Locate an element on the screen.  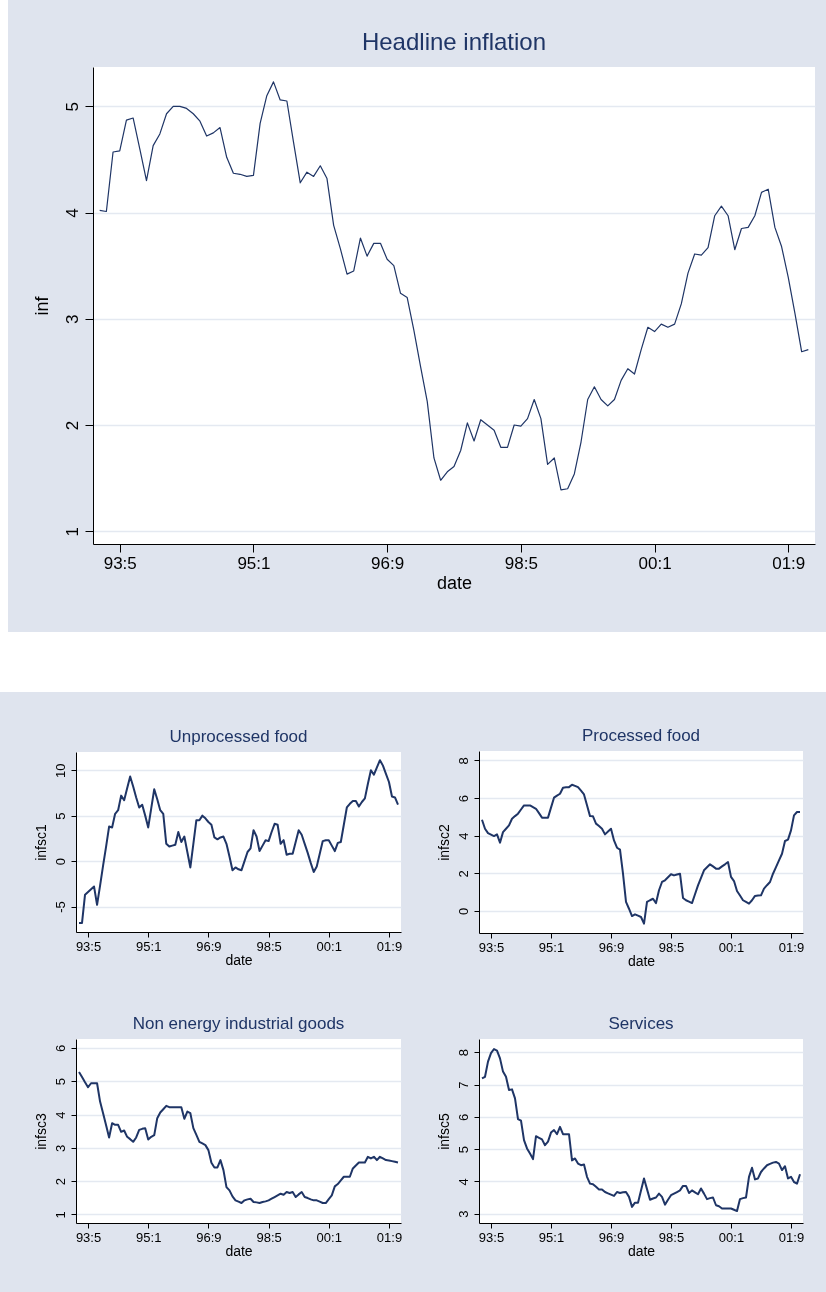
chart-title: Unprocessed food is located at coordinates (238, 736).